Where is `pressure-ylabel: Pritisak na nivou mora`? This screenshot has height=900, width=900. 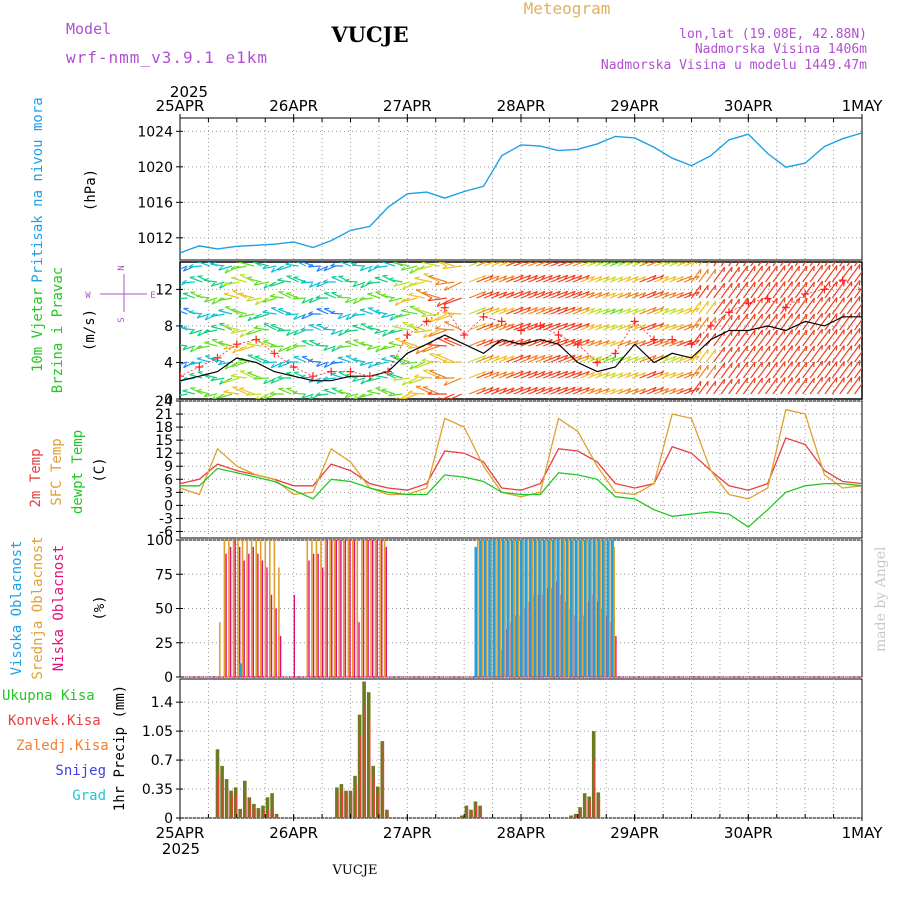
pressure-ylabel: Pritisak na nivou mora is located at coordinates (38, 189).